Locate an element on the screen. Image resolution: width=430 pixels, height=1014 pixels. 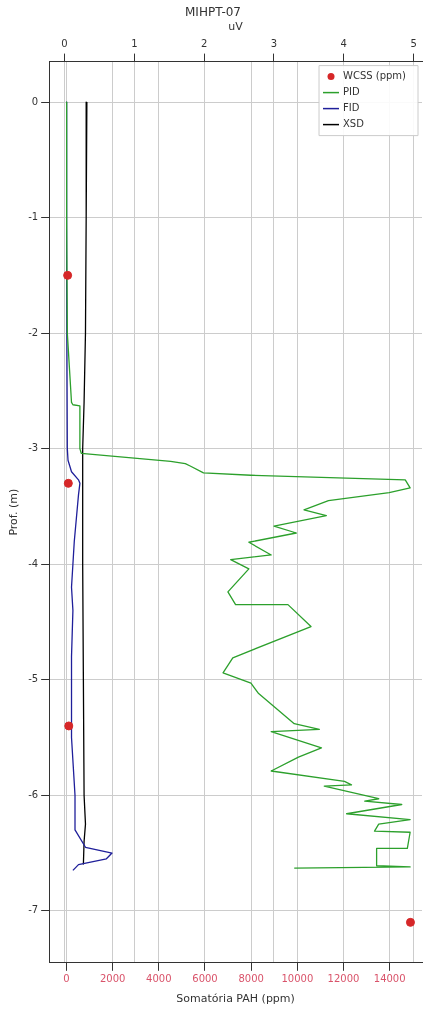
x-tick-label: 0 is located at coordinates (66, 979).